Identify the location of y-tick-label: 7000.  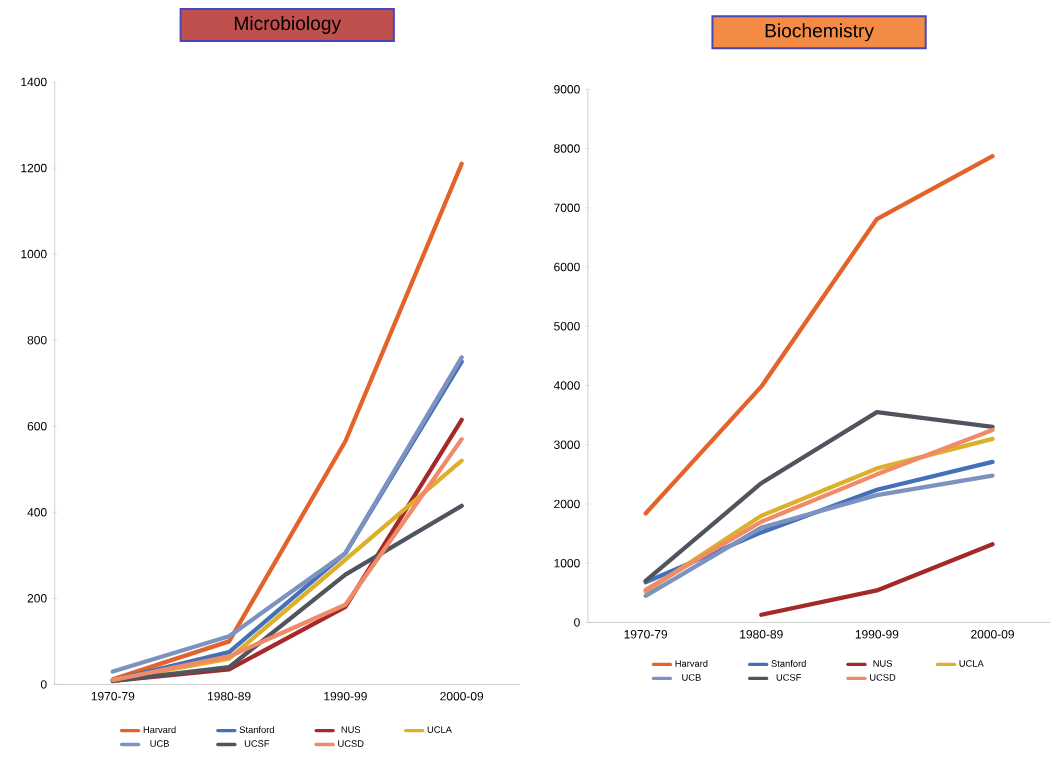
(567, 207).